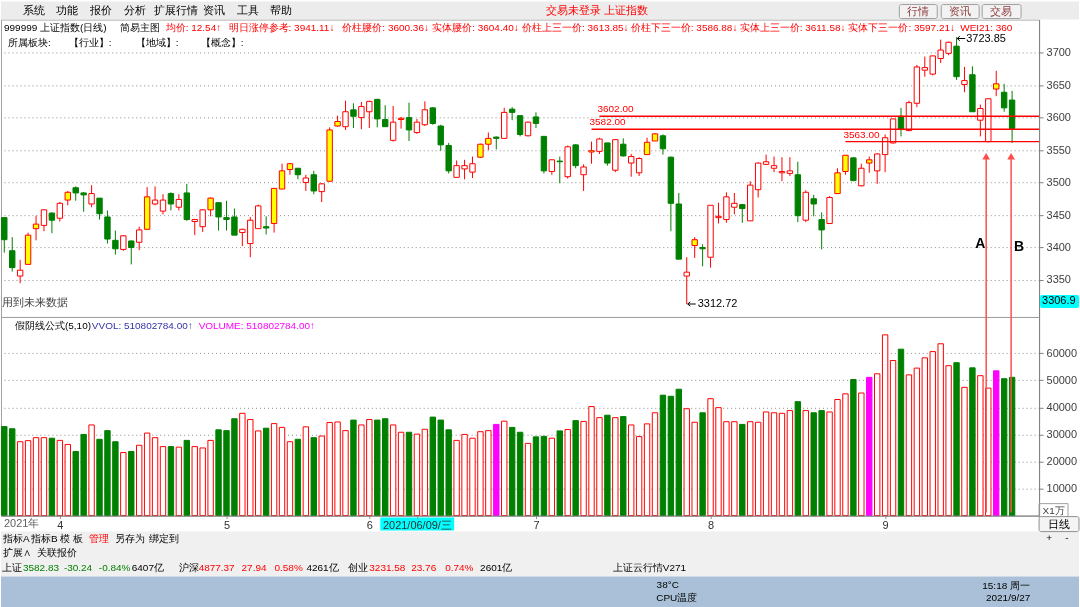 The height and width of the screenshot is (607, 1080). Describe the element at coordinates (15, 538) in the screenshot. I see `text: 指标A` at that location.